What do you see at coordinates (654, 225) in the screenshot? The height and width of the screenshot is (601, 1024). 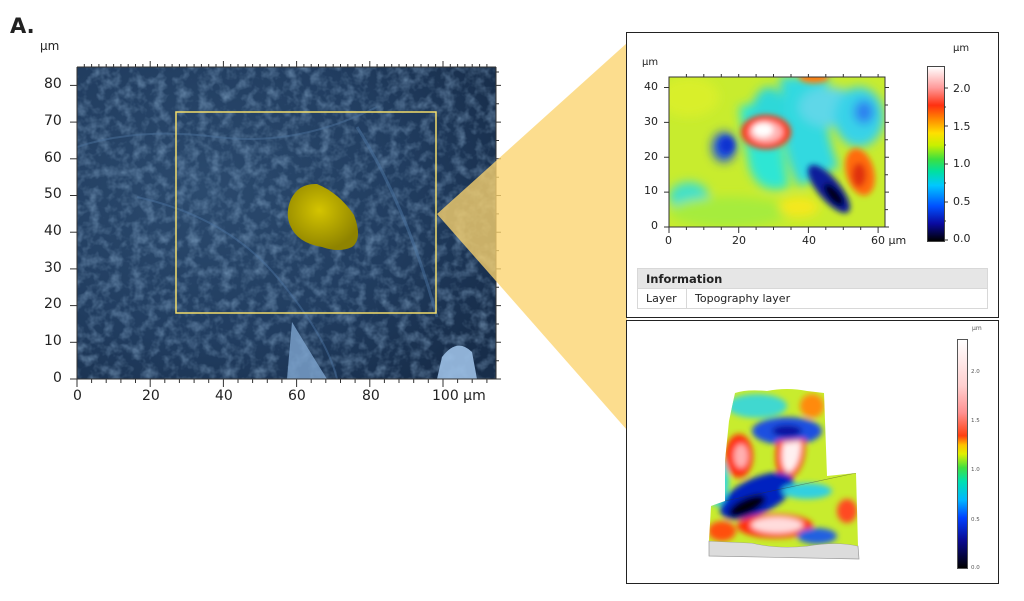 I see `heatmap-y-tick: 0` at bounding box center [654, 225].